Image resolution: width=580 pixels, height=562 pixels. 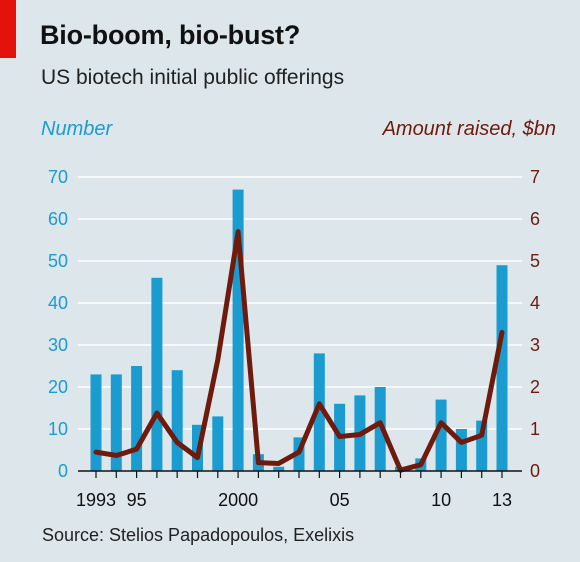 What do you see at coordinates (96, 500) in the screenshot?
I see `x-tick-label: 1993` at bounding box center [96, 500].